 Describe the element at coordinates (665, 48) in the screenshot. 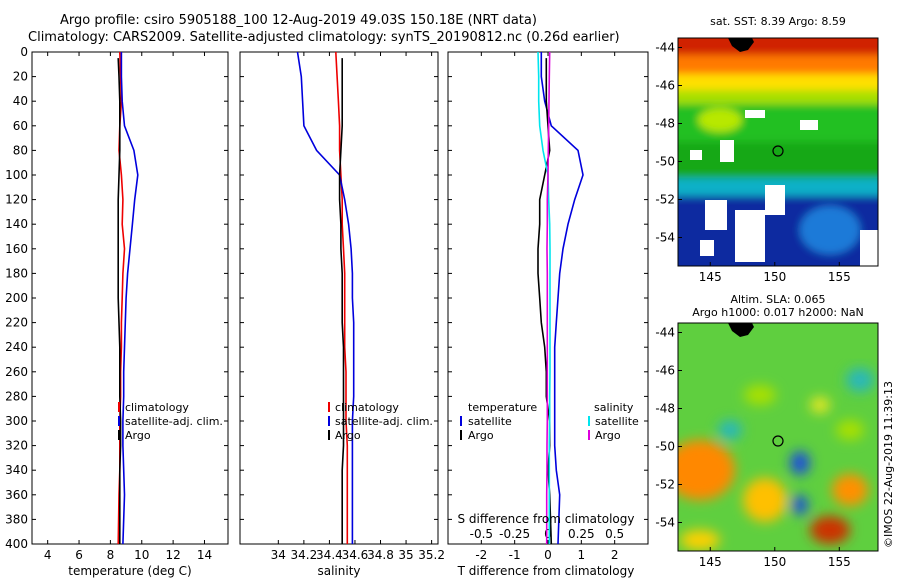

I see `map-ytick-label: -44` at that location.